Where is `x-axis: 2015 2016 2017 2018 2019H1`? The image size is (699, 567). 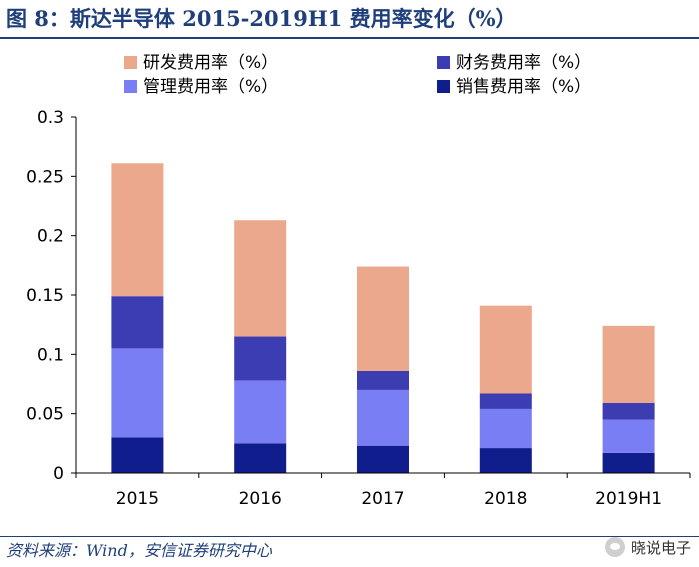
x-axis: 2015 2016 2017 2018 2019H1 is located at coordinates (383, 490).